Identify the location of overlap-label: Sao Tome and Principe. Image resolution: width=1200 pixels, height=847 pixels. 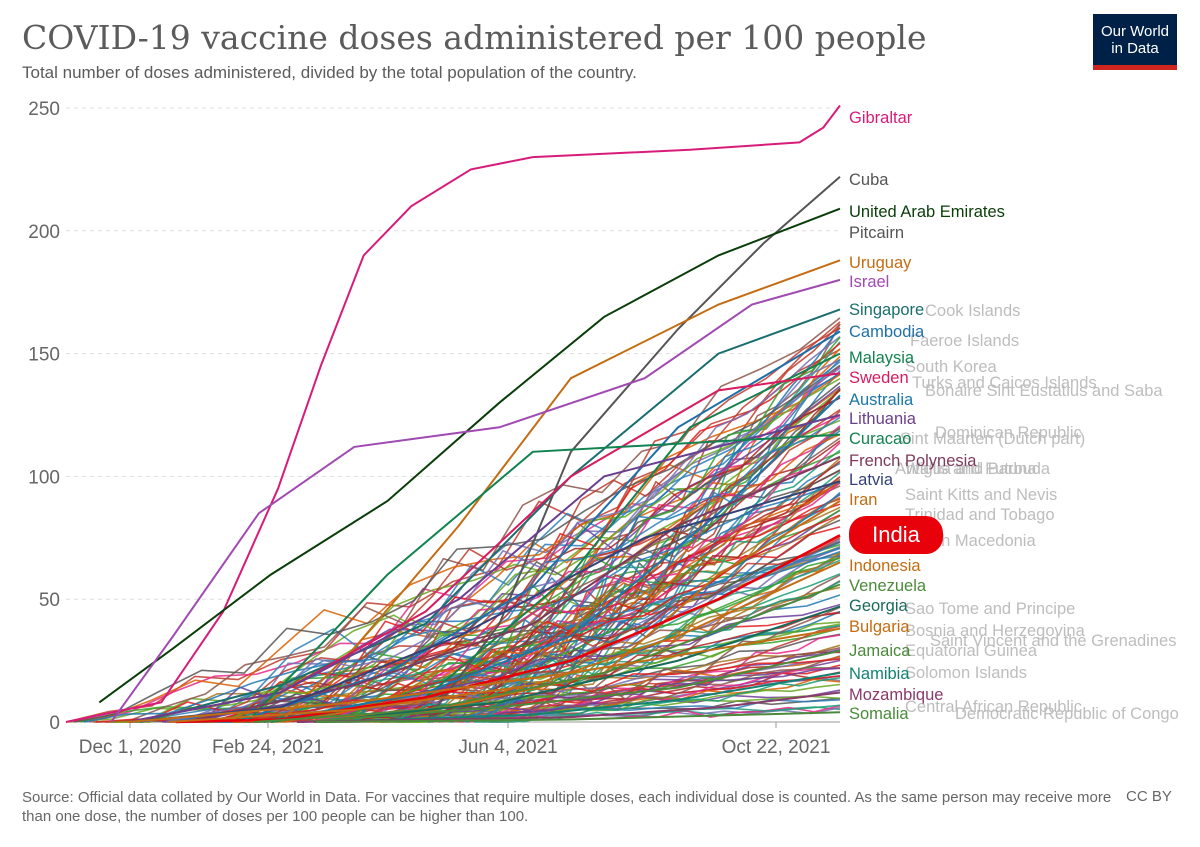
(990, 609).